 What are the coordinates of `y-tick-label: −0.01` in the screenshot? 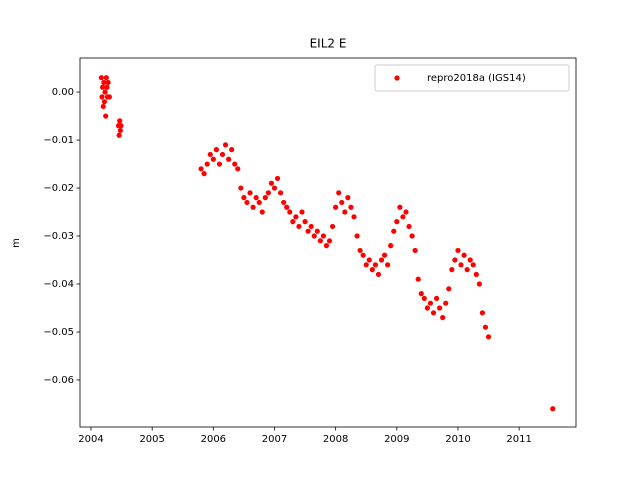 It's located at (58, 140).